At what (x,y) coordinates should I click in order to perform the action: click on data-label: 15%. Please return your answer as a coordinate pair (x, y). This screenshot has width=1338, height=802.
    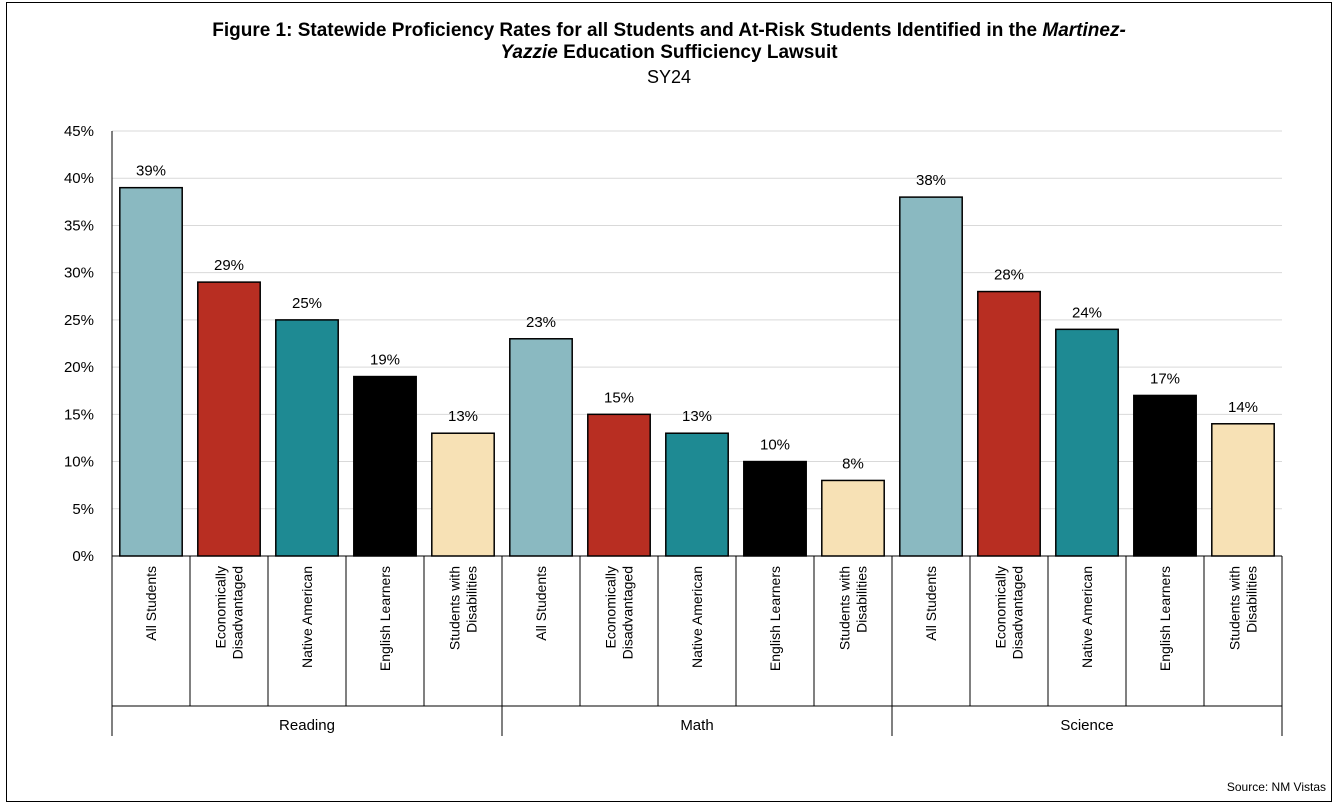
    Looking at the image, I should click on (619, 397).